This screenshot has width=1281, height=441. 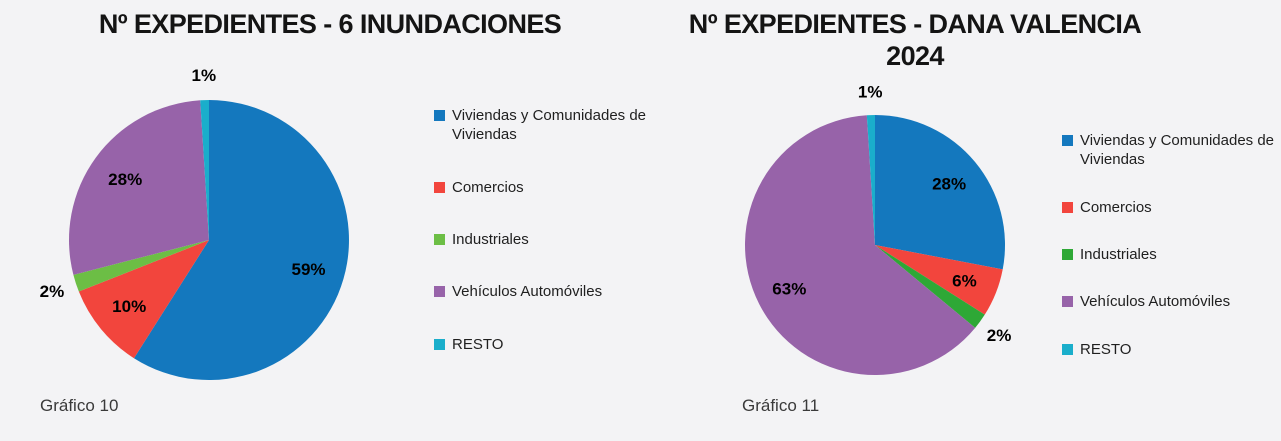 I want to click on chart-title-left: Nº EXPEDIENTES - 6 INUNDACIONES, so click(x=330, y=24).